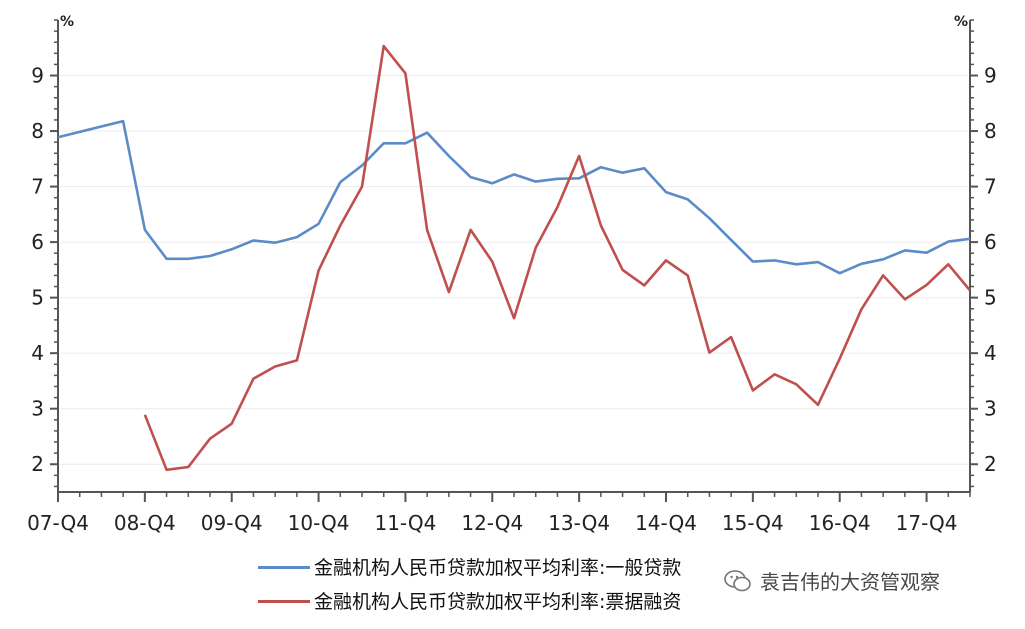  What do you see at coordinates (990, 76) in the screenshot?
I see `right-tick-label: 9` at bounding box center [990, 76].